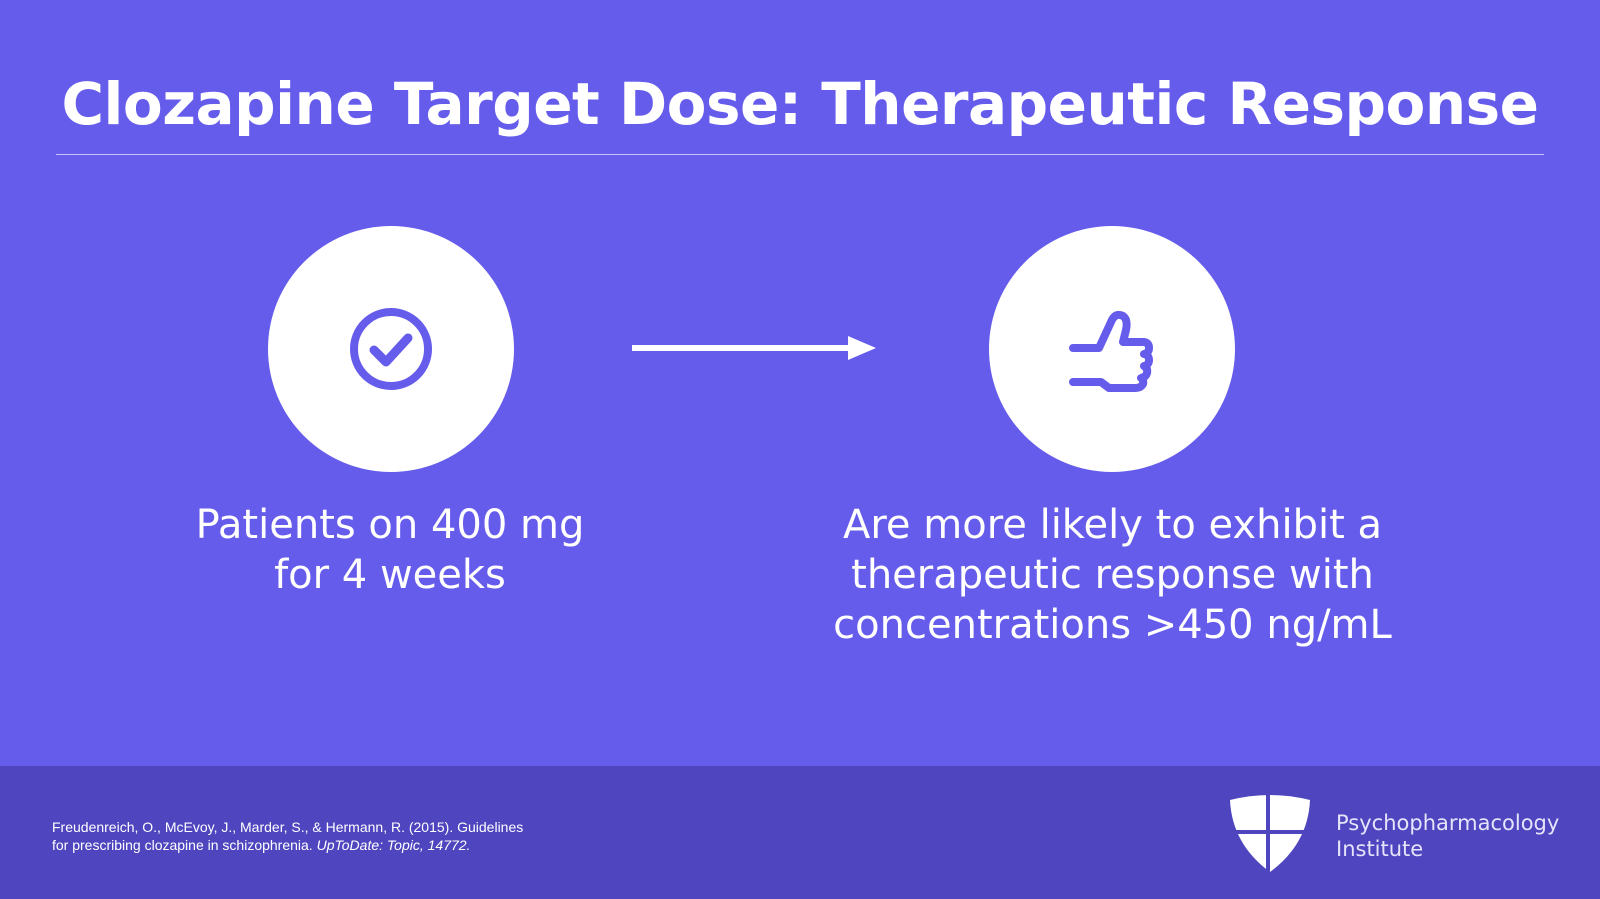 The height and width of the screenshot is (899, 1600). I want to click on left-caption: Patients on 400 mg for 4 weeks, so click(390, 550).